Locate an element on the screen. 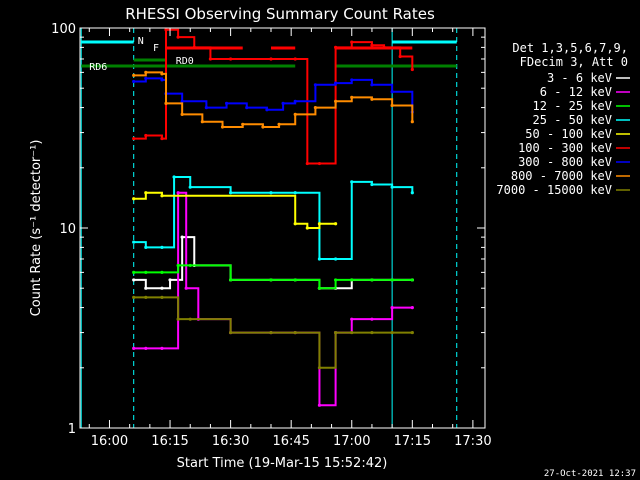  attenuator-label-rd0: RD0 is located at coordinates (185, 61).